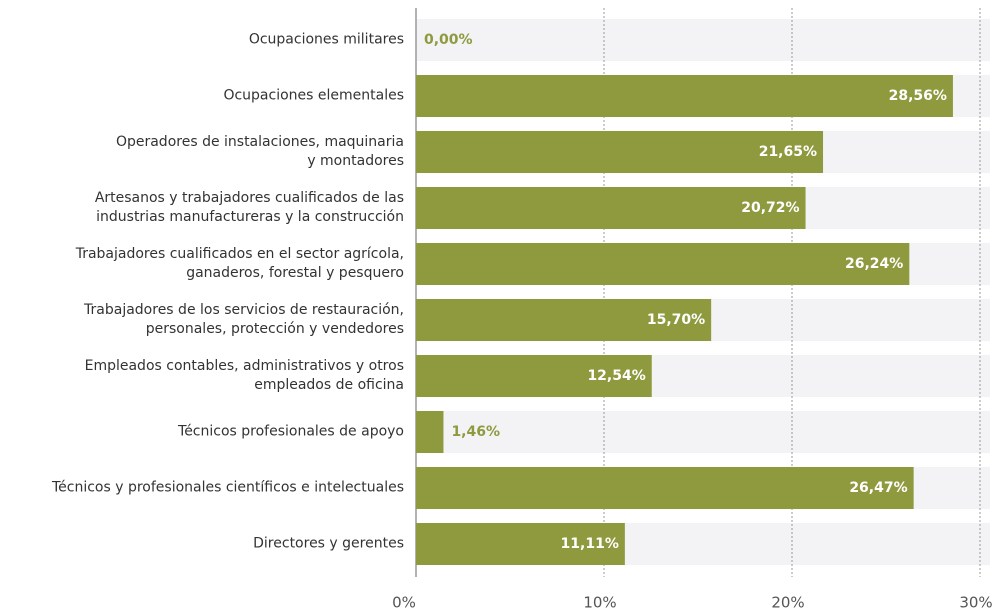  Describe the element at coordinates (918, 96) in the screenshot. I see `value-label: 28,56%` at that location.